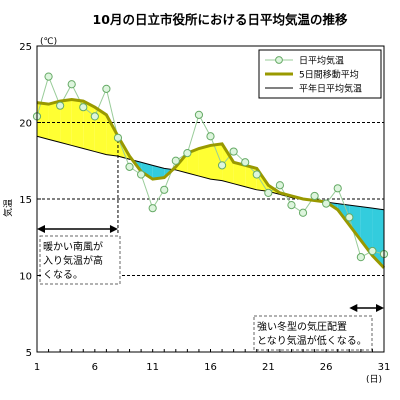  I want to click on x-tick-label: 31, so click(384, 367).